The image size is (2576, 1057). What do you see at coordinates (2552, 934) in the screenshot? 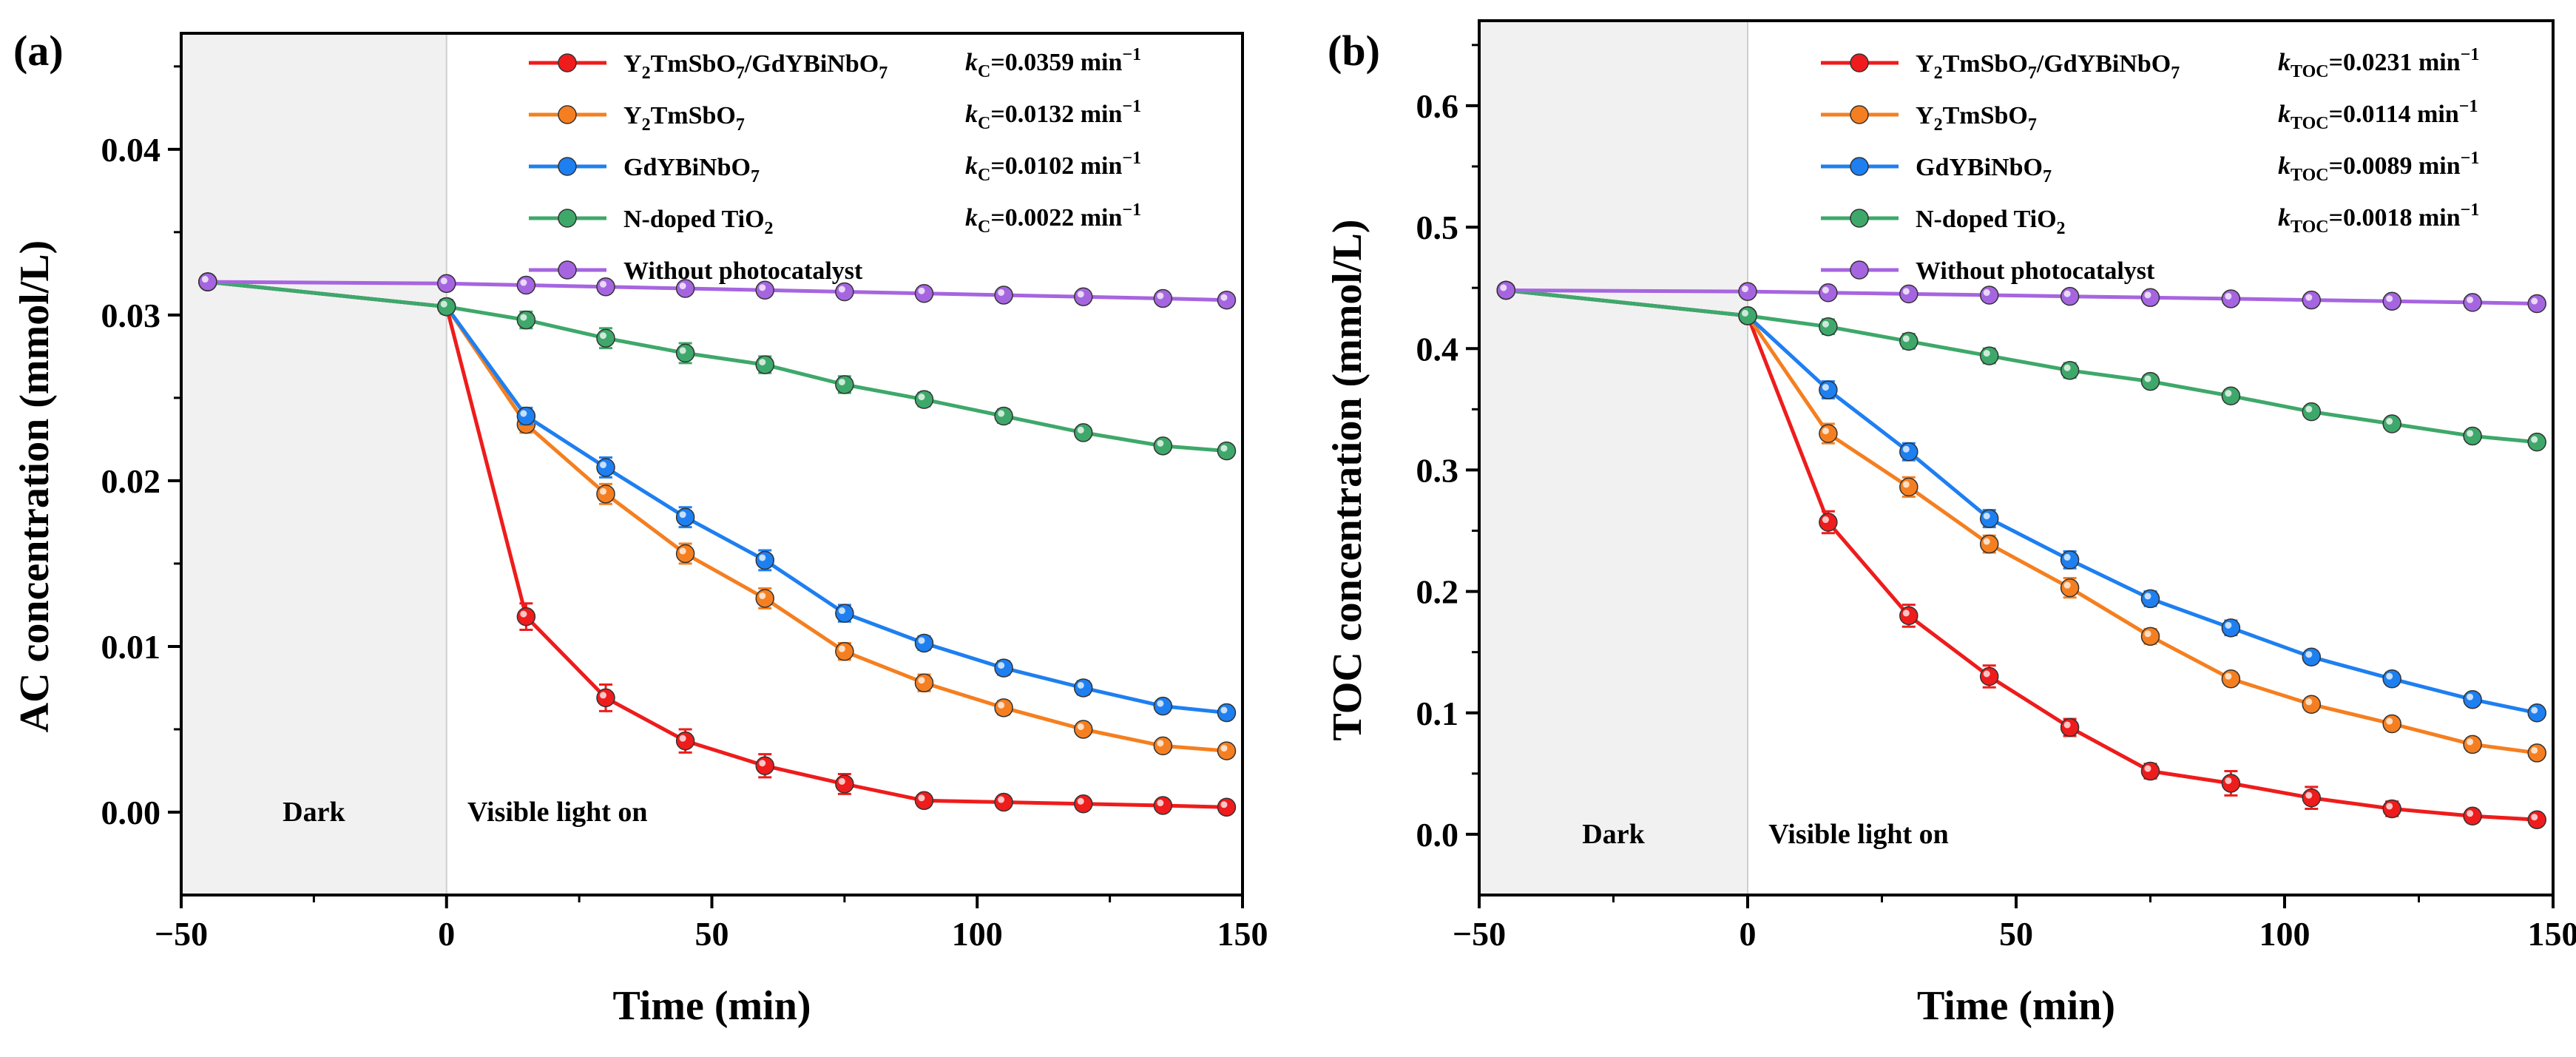
I see `x-tick-label: 150` at bounding box center [2552, 934].